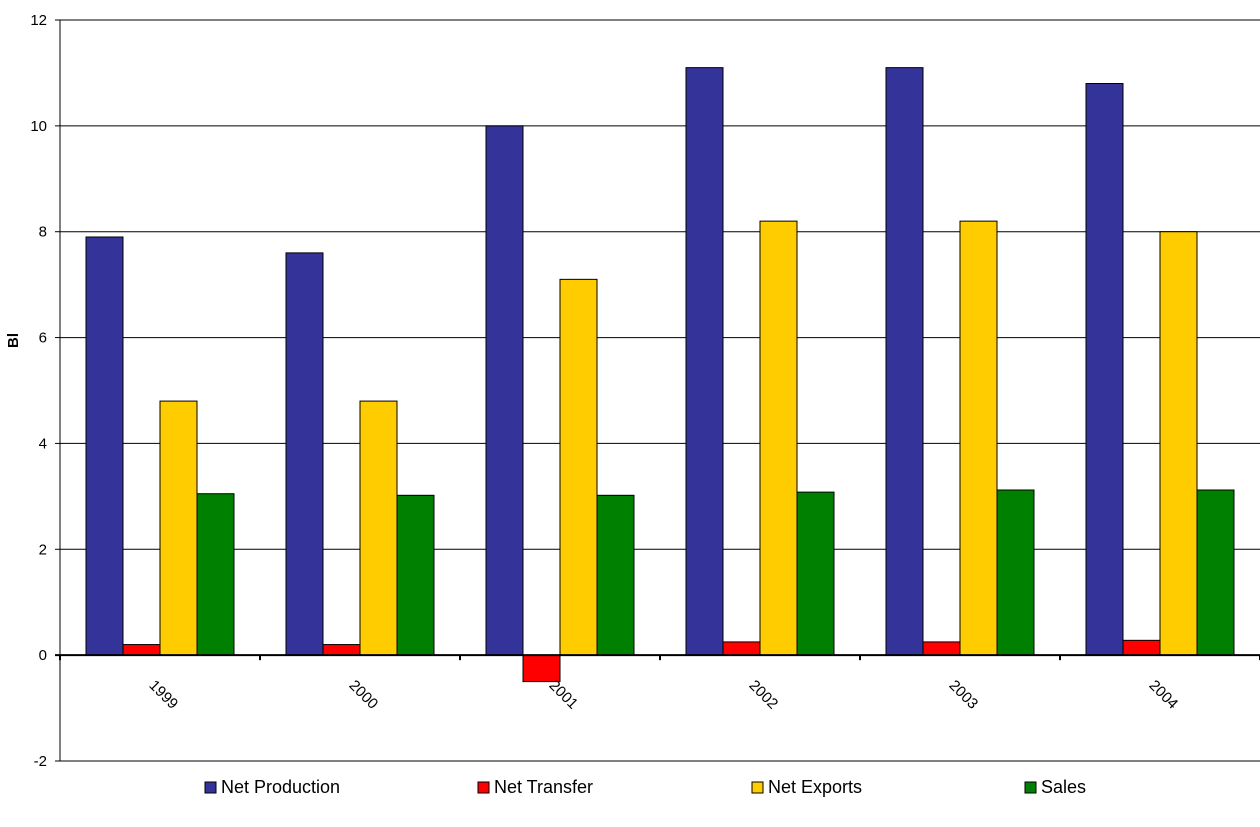 This screenshot has height=827, width=1260. Describe the element at coordinates (415, 575) in the screenshot. I see `bar-sales-2000` at that location.